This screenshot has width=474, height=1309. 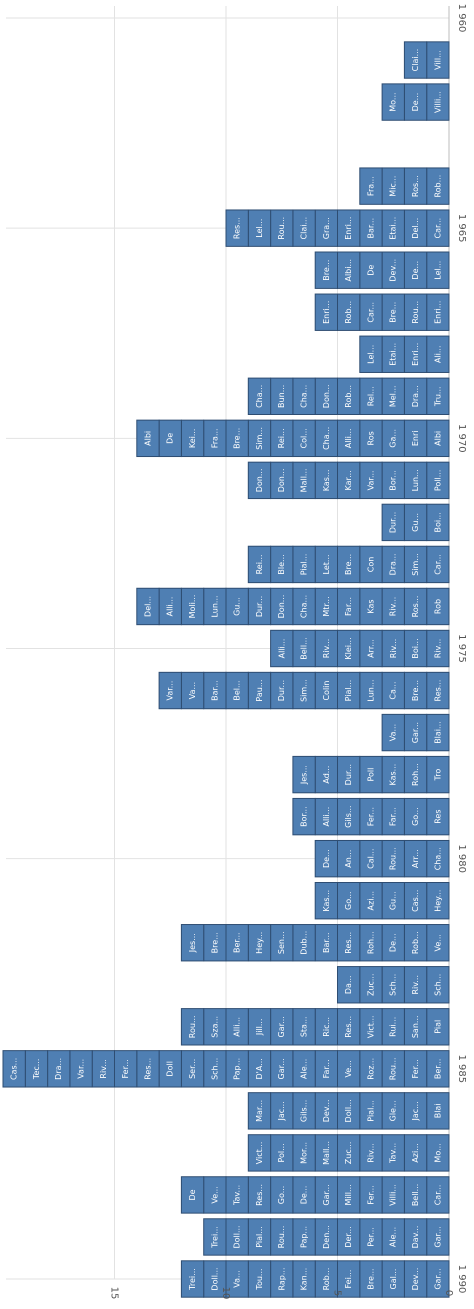 I want to click on year-tick-label: 1 980, so click(x=461, y=858).